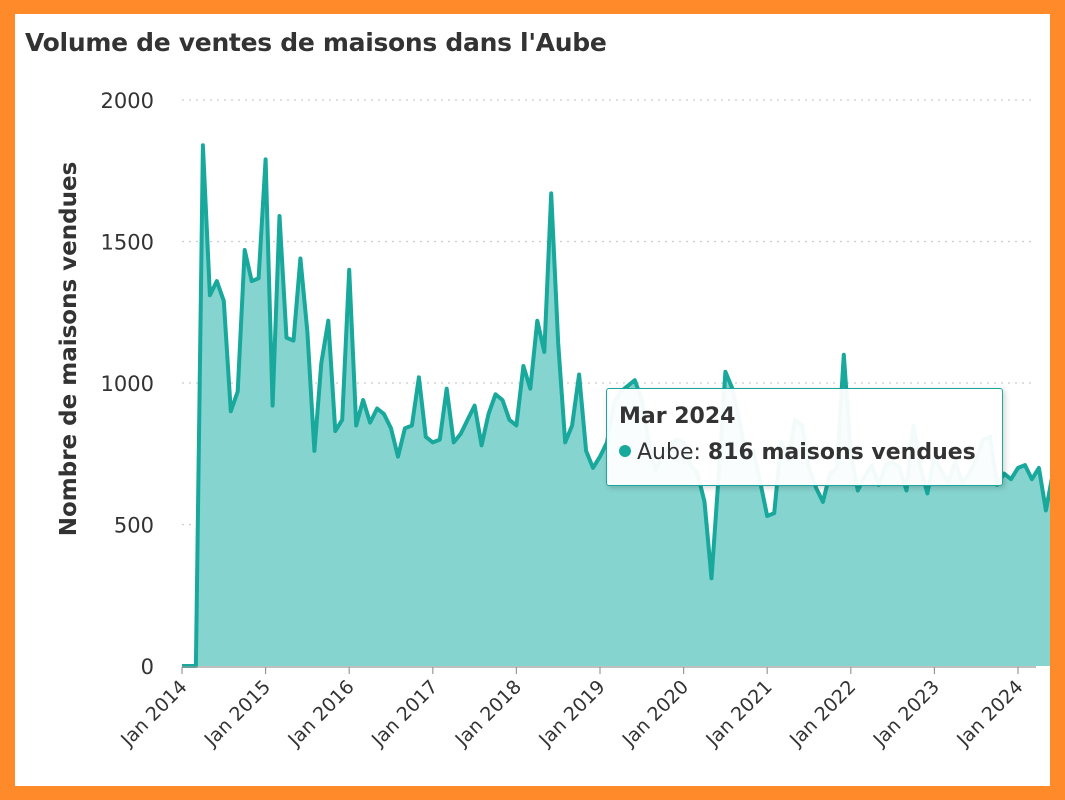 Image resolution: width=1065 pixels, height=800 pixels. What do you see at coordinates (822, 713) in the screenshot?
I see `x-tick-label: Jan 2022` at bounding box center [822, 713].